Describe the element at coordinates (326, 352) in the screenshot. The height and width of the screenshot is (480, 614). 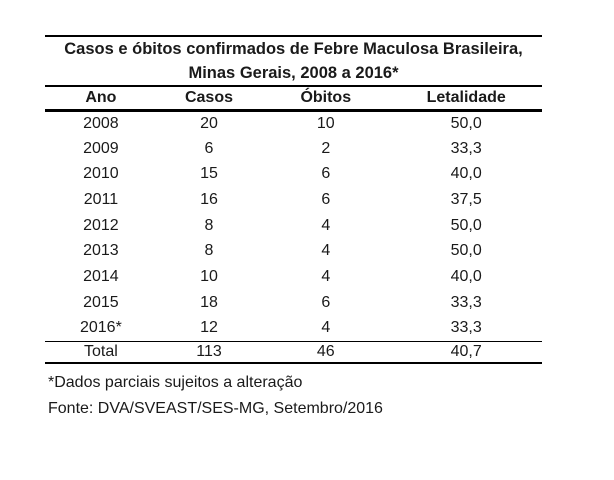
I see `total-obitos: 46` at that location.